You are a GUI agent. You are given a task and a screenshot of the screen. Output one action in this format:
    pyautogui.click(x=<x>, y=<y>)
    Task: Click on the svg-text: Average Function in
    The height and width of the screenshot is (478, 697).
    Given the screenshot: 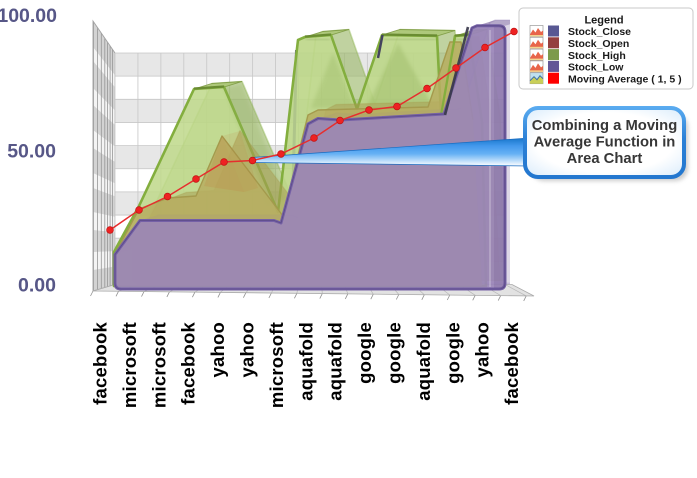 What is the action you would take?
    pyautogui.click(x=605, y=143)
    